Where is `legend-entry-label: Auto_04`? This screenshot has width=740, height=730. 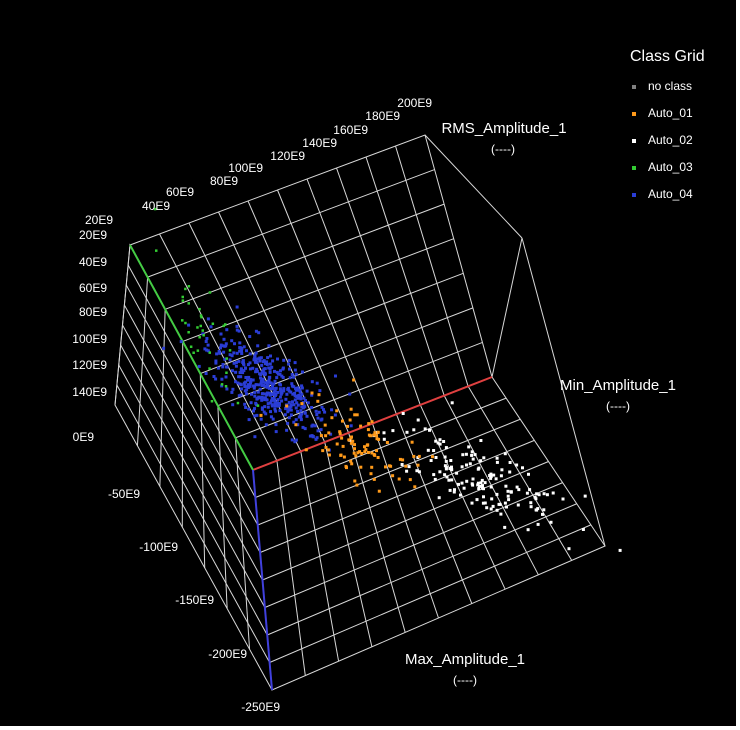
legend-entry-label: Auto_04 is located at coordinates (670, 194).